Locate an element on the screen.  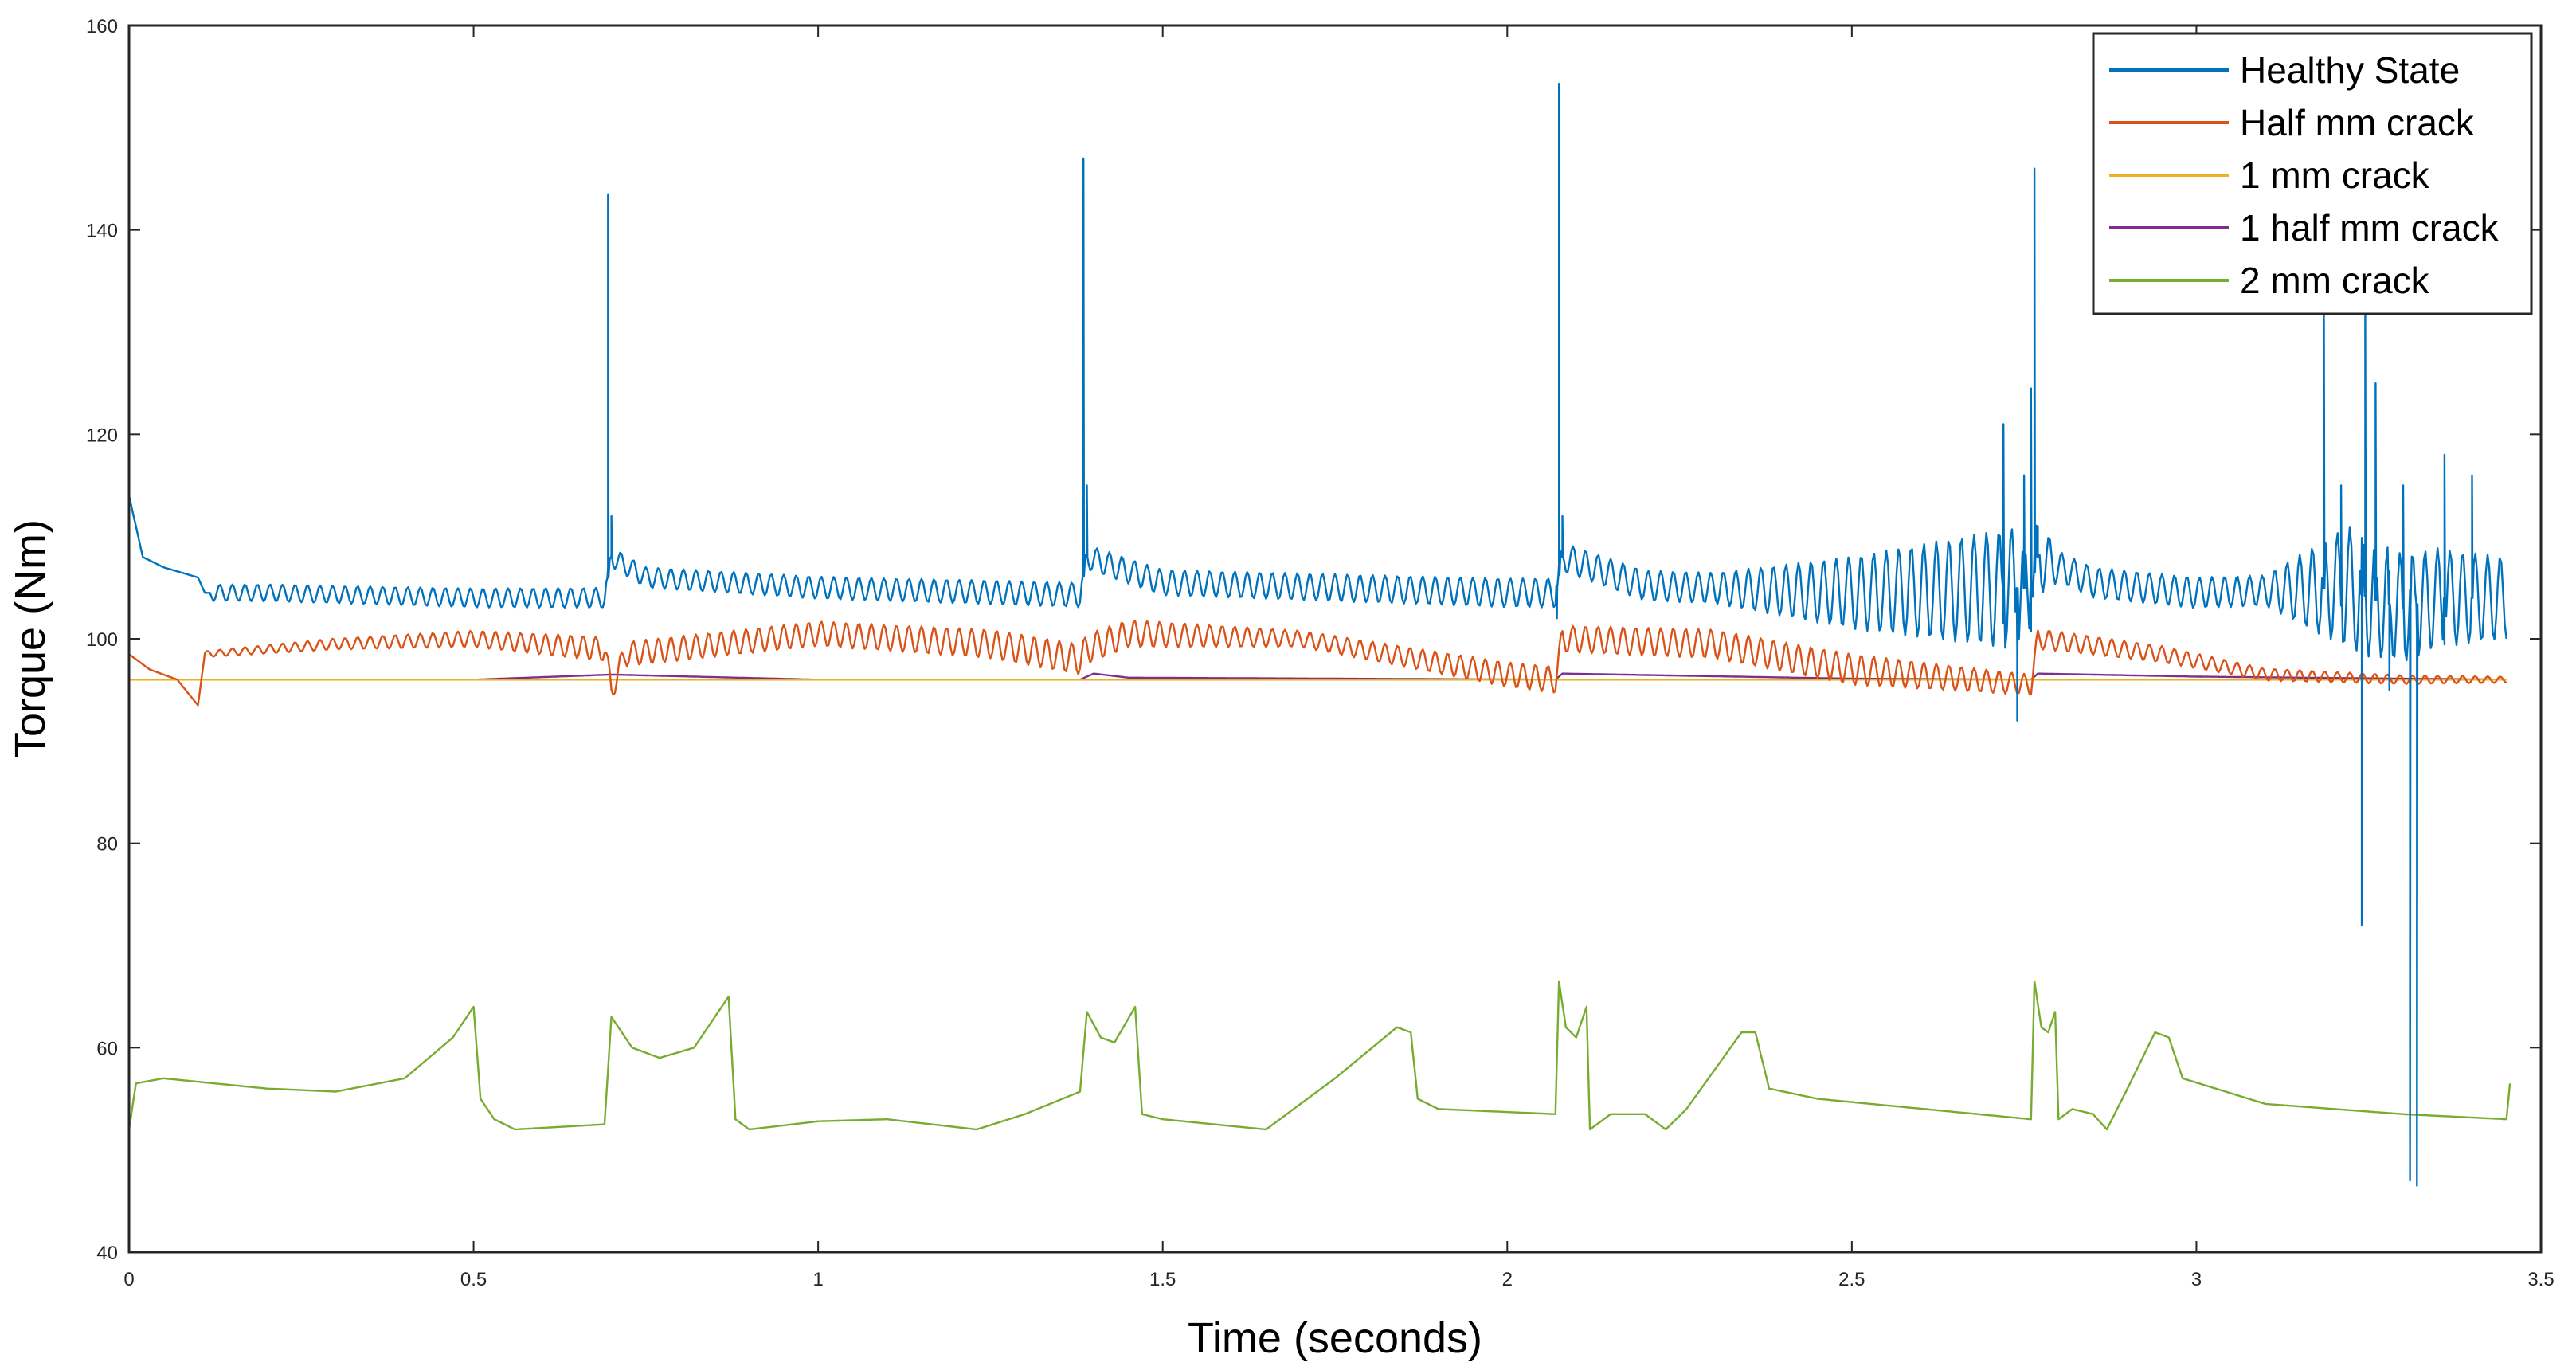
x-axis-label: Time (seconds) is located at coordinates (1335, 1338).